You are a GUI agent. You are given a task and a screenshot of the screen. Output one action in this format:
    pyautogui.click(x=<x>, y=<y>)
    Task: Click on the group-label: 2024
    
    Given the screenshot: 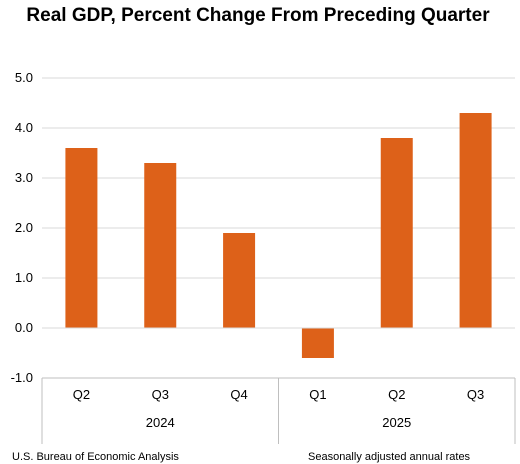 What is the action you would take?
    pyautogui.click(x=160, y=422)
    